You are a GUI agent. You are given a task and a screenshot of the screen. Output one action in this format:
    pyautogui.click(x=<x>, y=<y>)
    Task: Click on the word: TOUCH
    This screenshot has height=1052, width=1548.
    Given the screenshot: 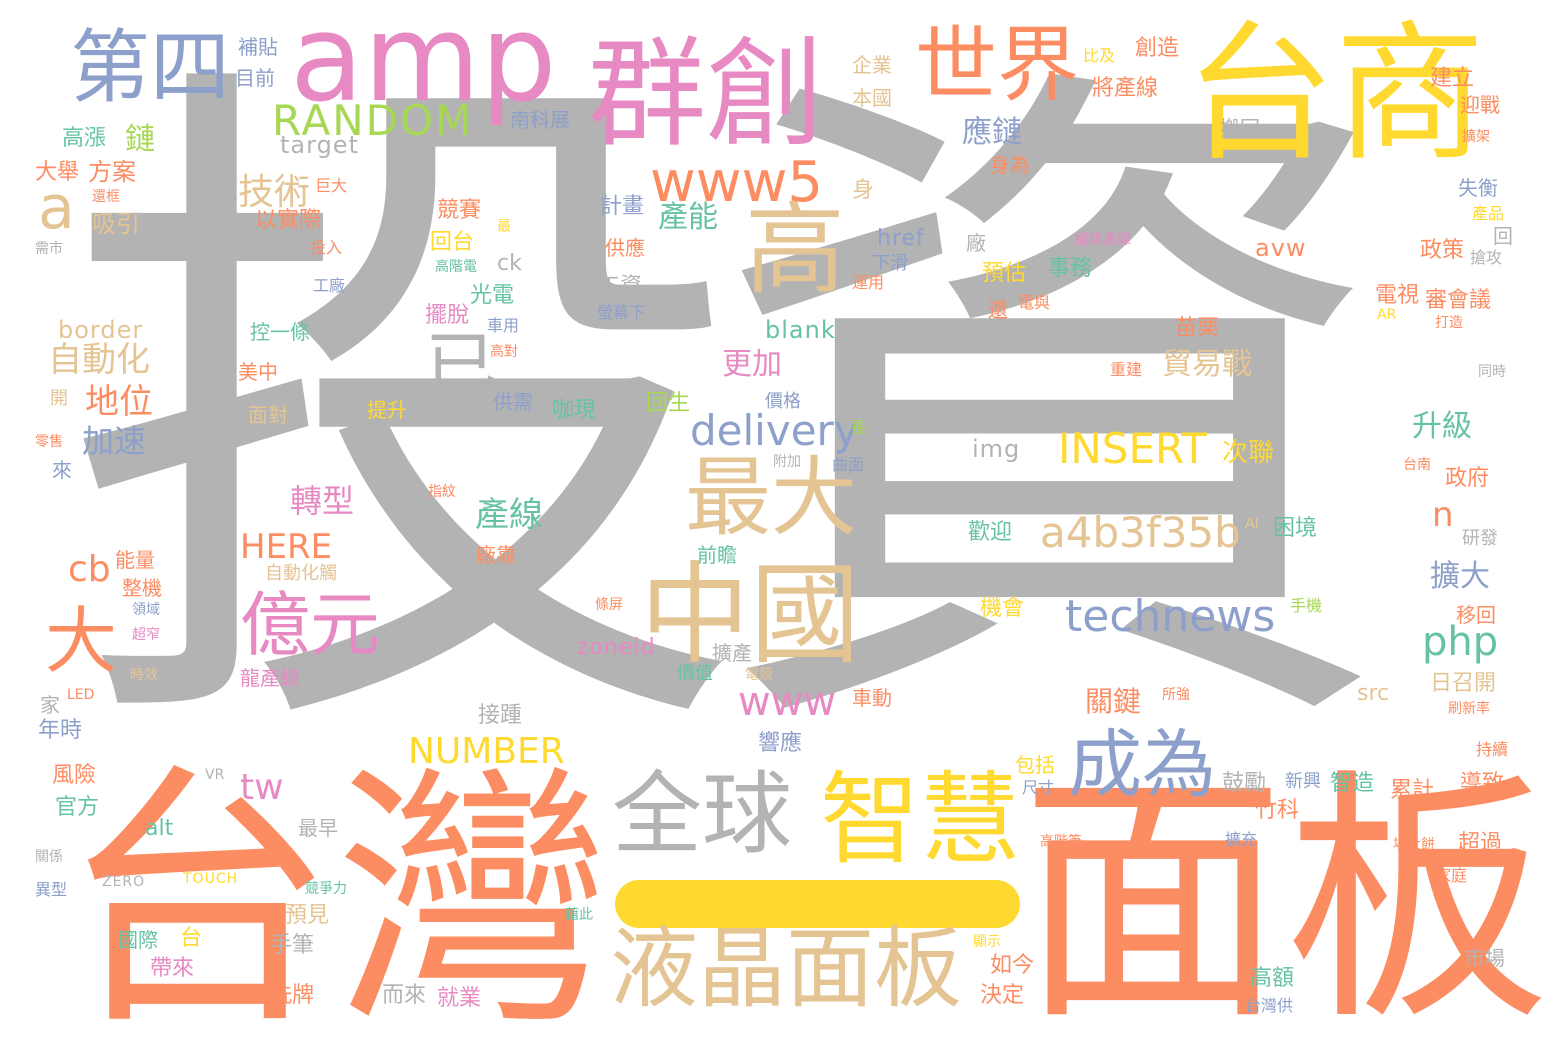 What is the action you would take?
    pyautogui.click(x=211, y=879)
    